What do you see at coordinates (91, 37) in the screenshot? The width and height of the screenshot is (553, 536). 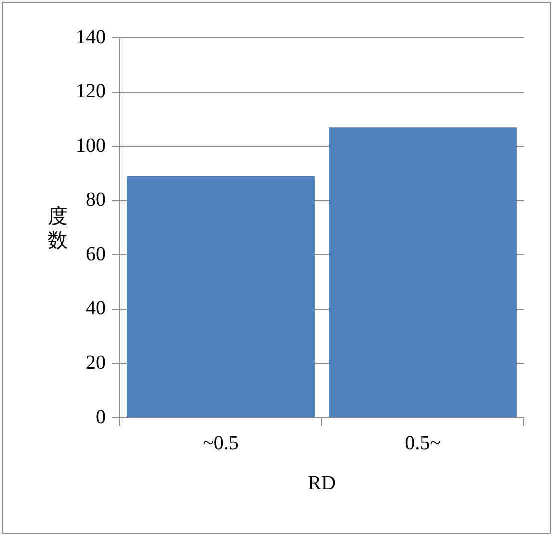 I see `y-tick-label: 140` at bounding box center [91, 37].